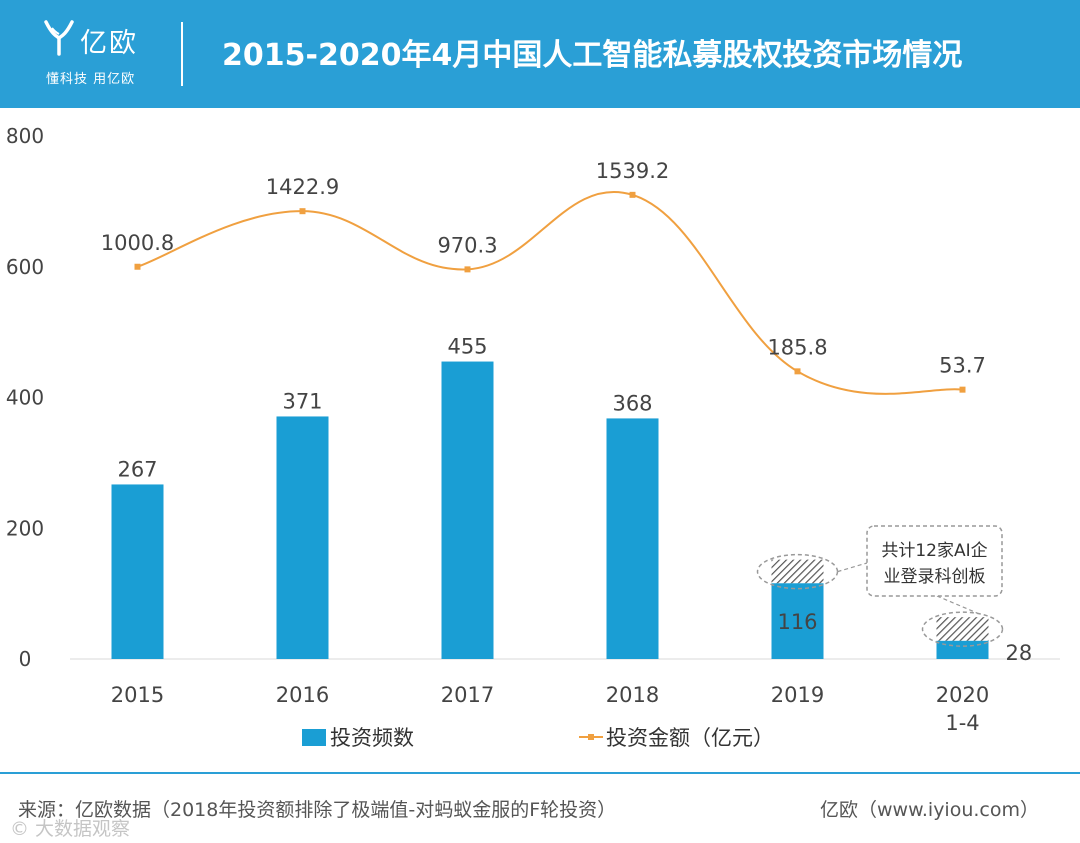 The width and height of the screenshot is (1080, 843). I want to click on legend-line-label: 投资金额（亿元）, so click(690, 738).